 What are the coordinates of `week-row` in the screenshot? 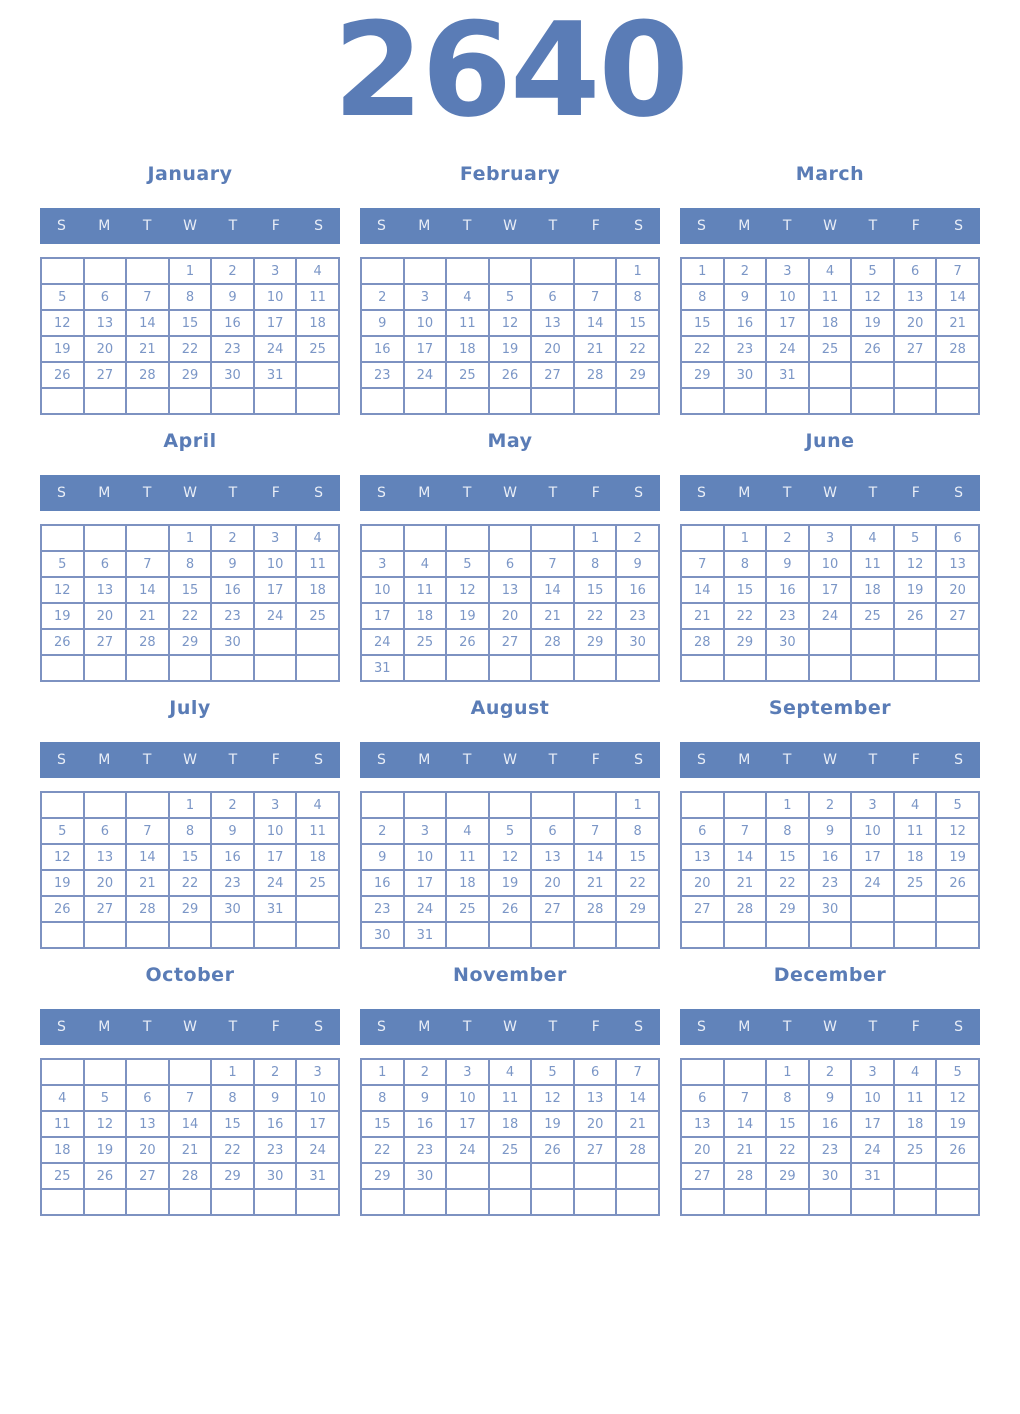 It's located at (190, 401).